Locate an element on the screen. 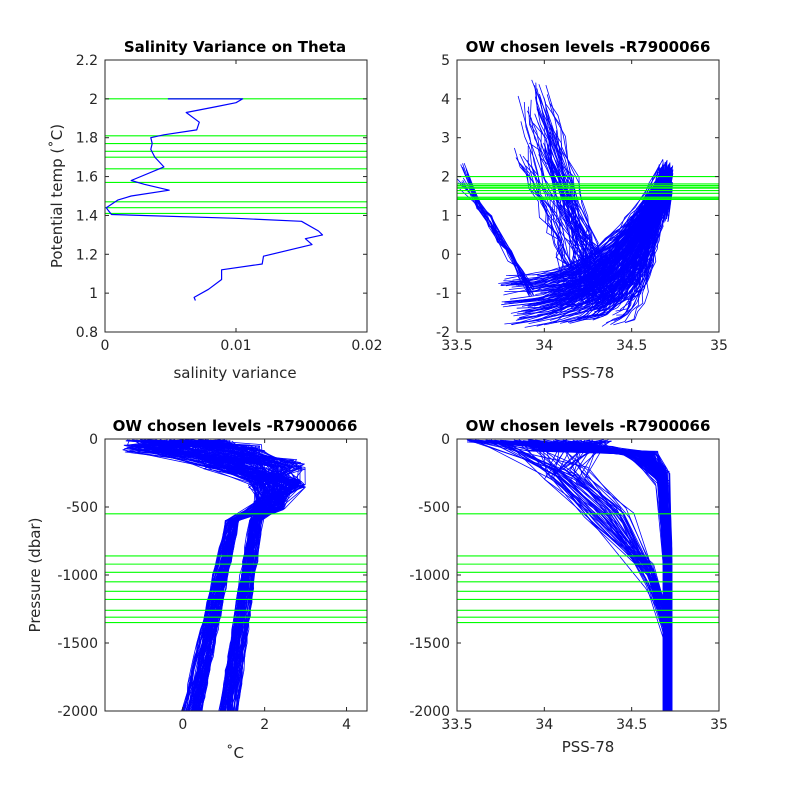 This screenshot has height=800, width=800. p2-xlabel: PSS-78 is located at coordinates (588, 373).